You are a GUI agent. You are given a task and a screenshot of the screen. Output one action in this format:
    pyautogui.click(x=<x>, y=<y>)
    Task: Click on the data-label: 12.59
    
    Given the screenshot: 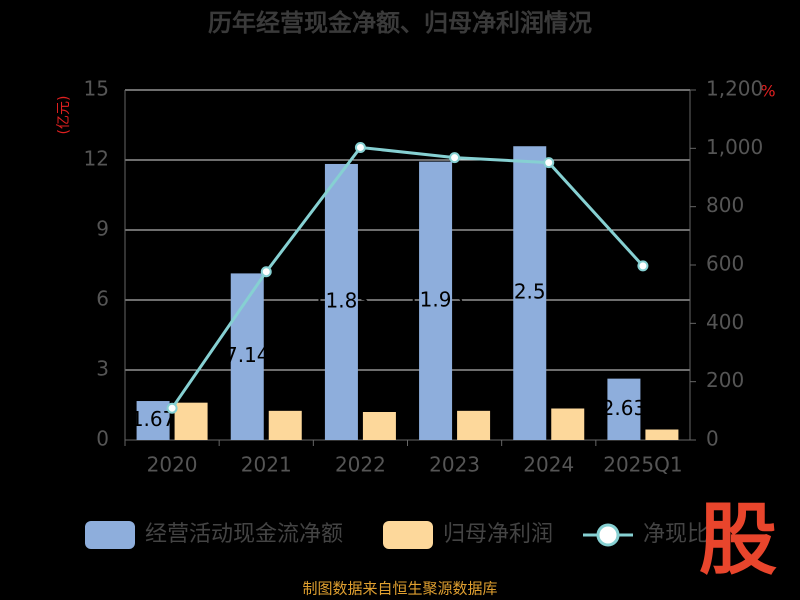 What is the action you would take?
    pyautogui.click(x=529, y=292)
    